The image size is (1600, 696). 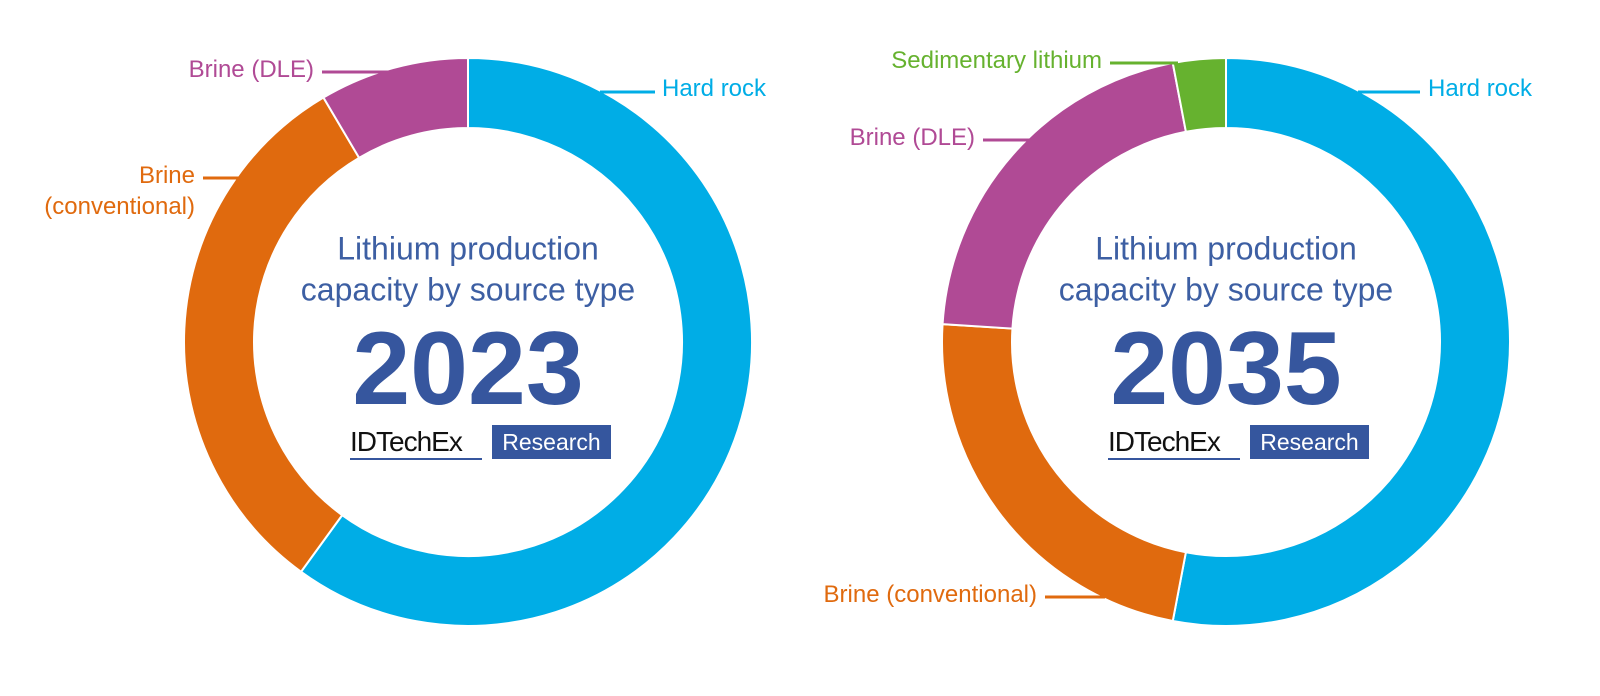 What do you see at coordinates (1199, 94) in the screenshot?
I see `slice-sedimentary-lithium` at bounding box center [1199, 94].